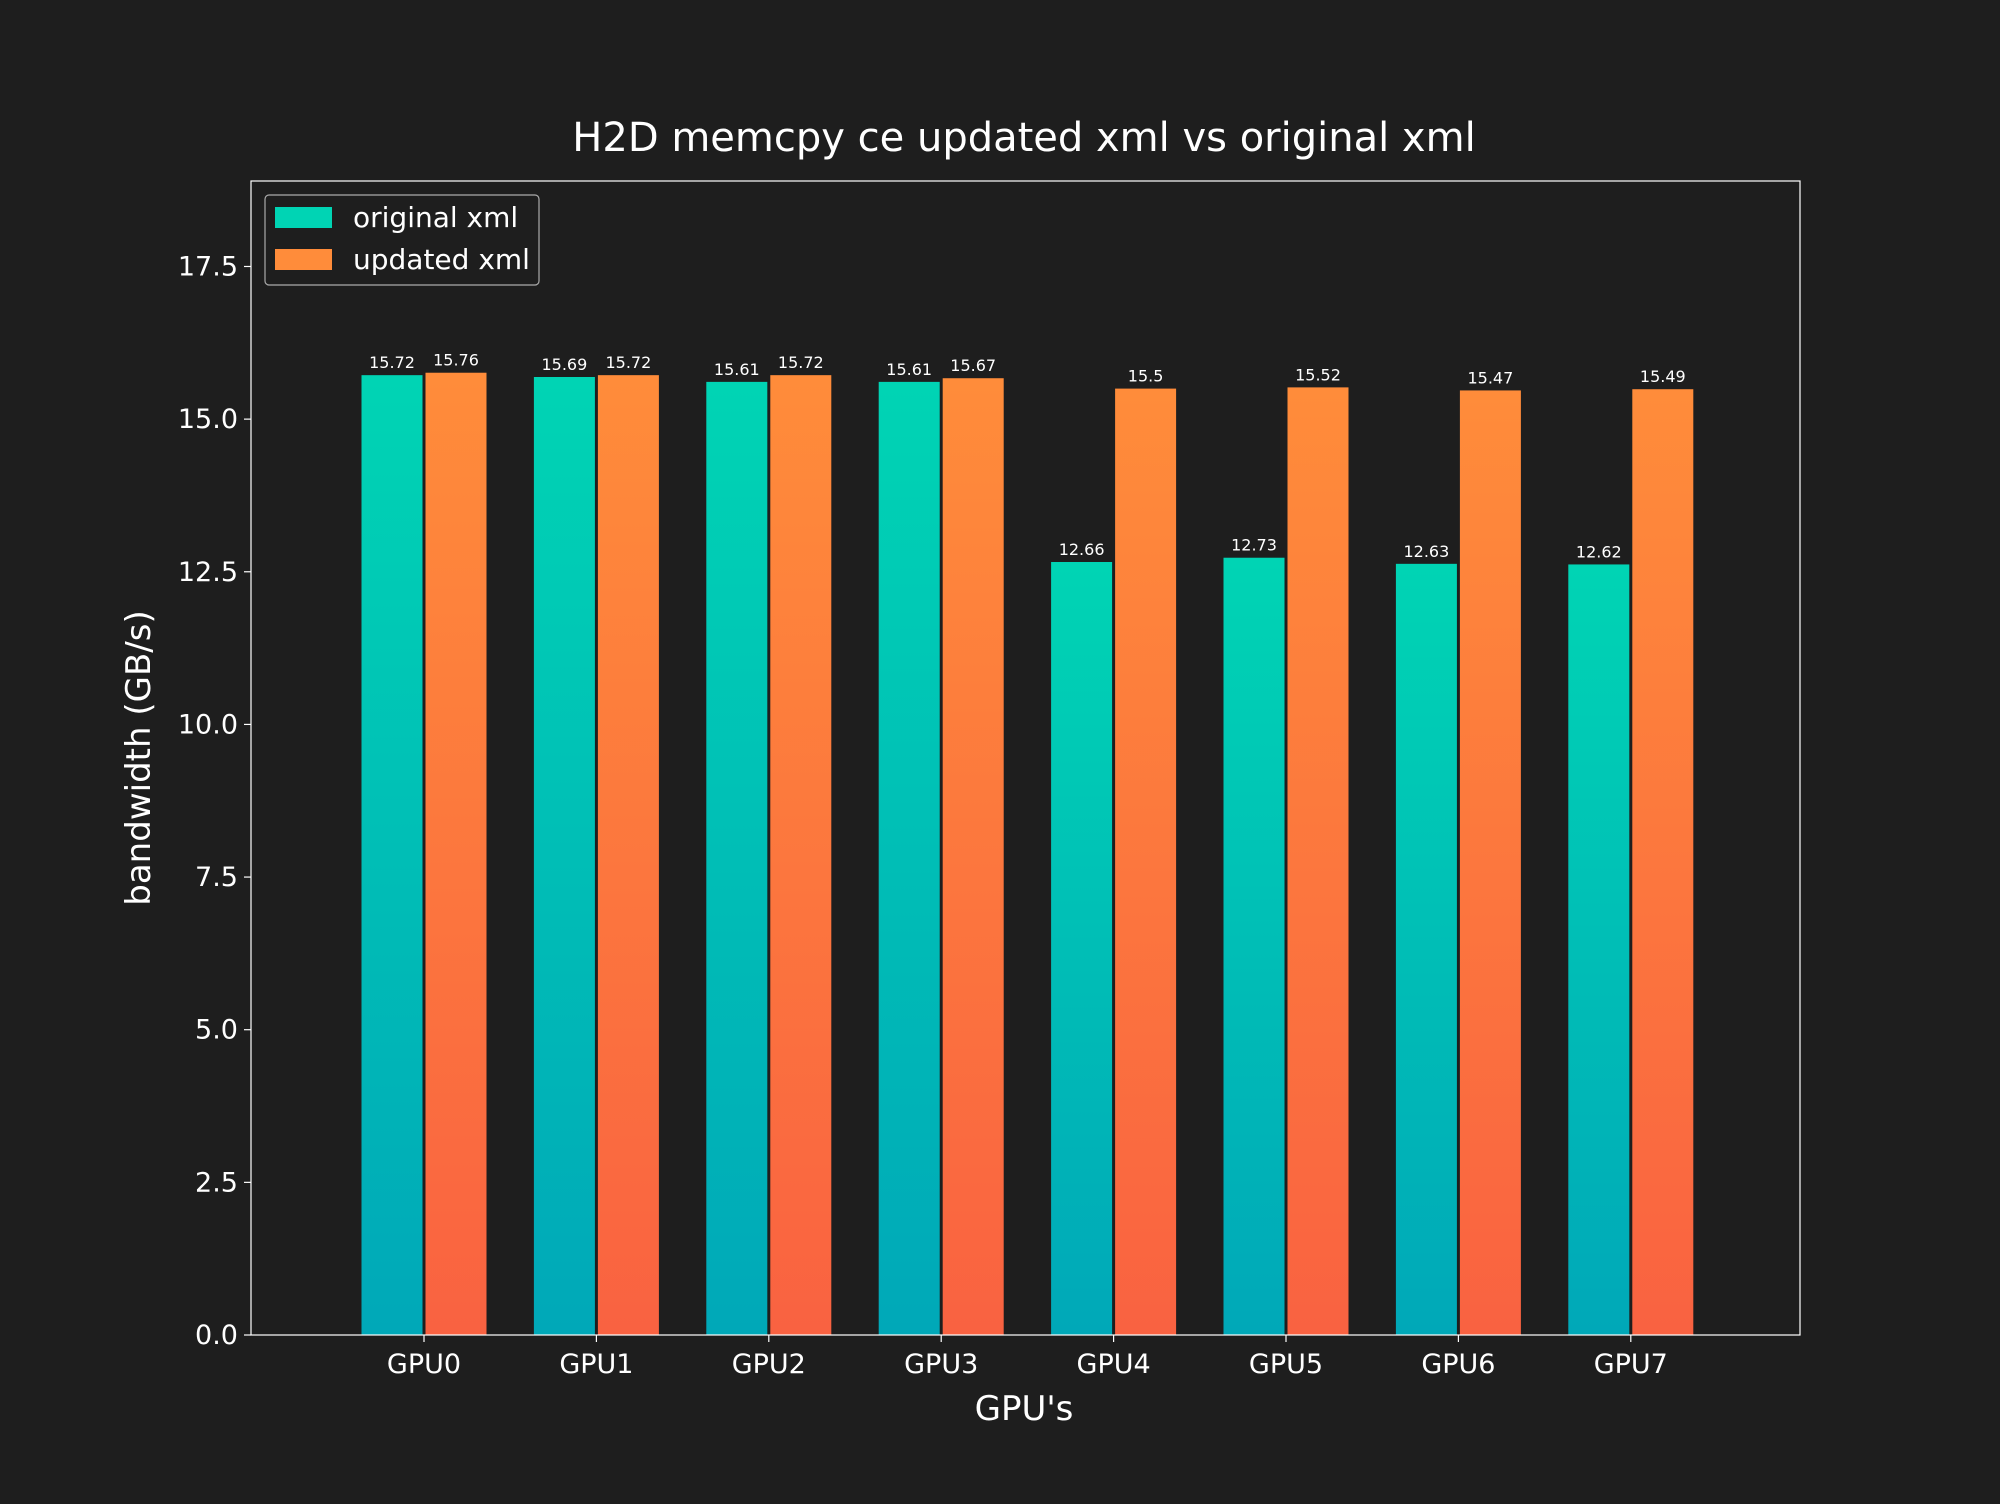 This screenshot has height=1504, width=2000. I want to click on data-label: 12.73, so click(1254, 545).